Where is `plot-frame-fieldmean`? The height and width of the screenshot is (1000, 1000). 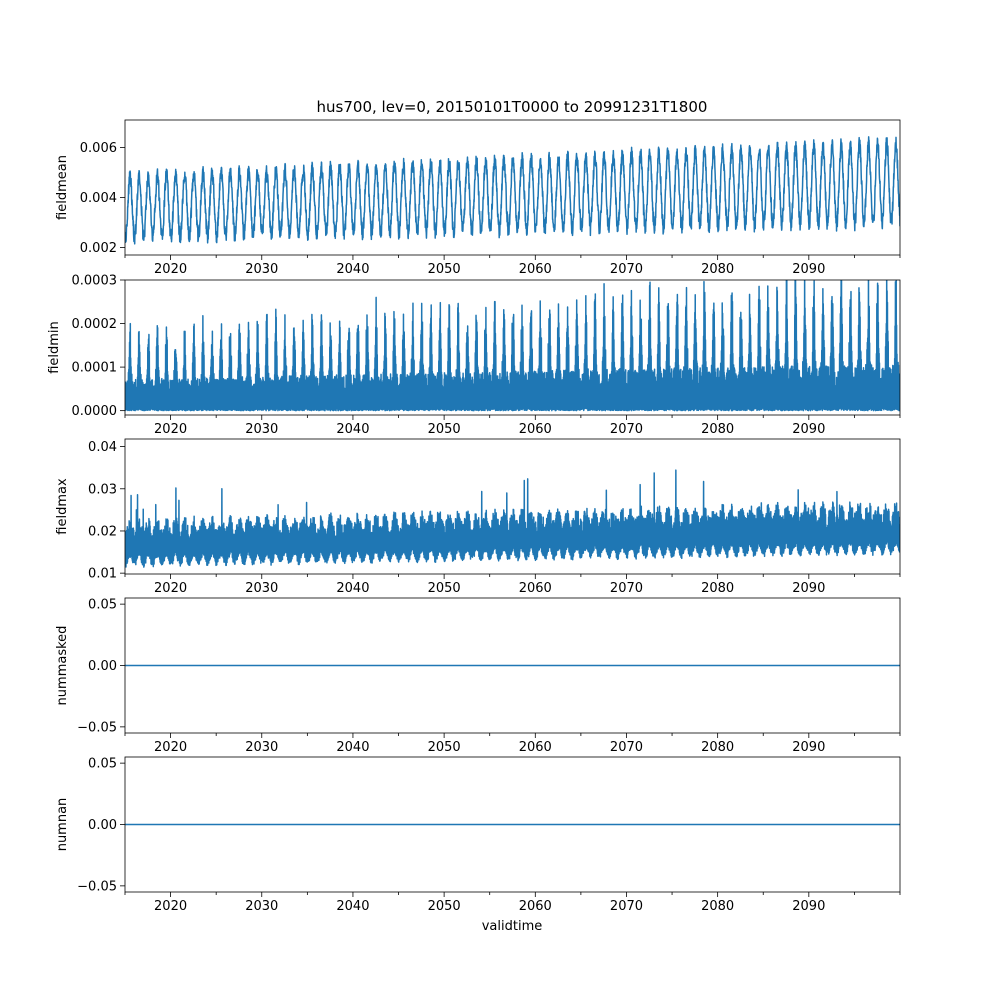
plot-frame-fieldmean is located at coordinates (512, 187).